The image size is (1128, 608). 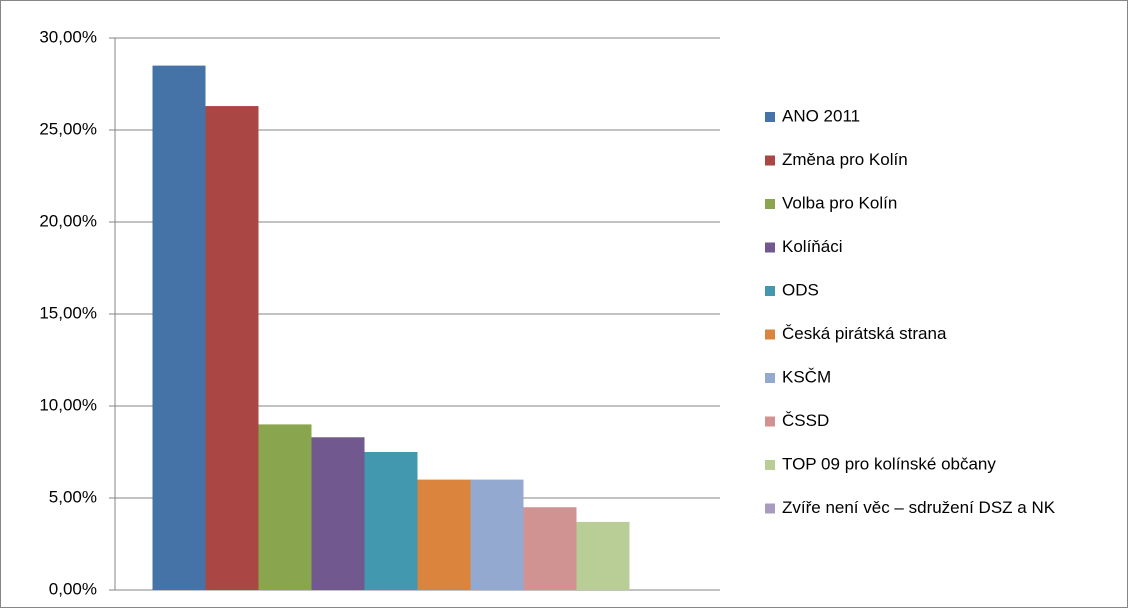 I want to click on y-tick-label: 20,00%, so click(x=68, y=220).